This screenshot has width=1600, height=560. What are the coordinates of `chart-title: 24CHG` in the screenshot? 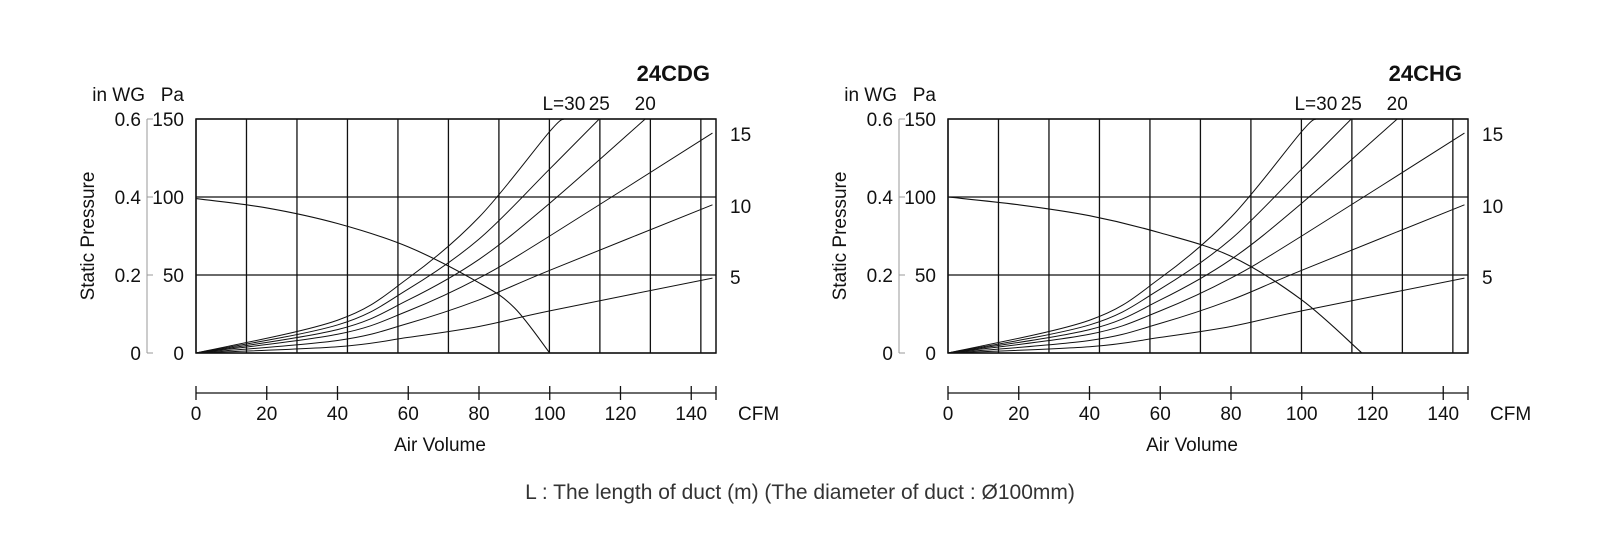 It's located at (1425, 73).